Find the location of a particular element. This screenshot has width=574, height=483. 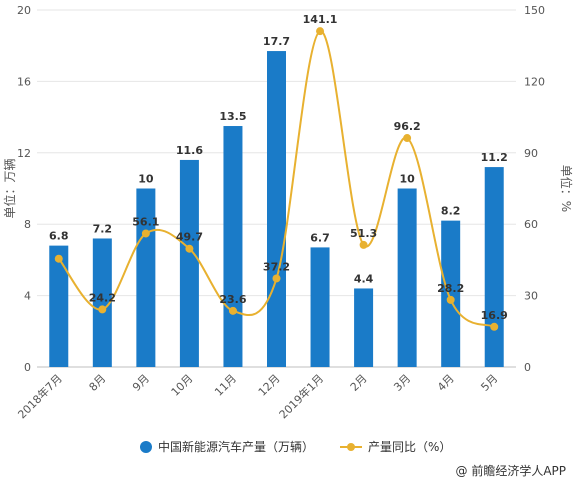

bar-data-label: 4.4 is located at coordinates (364, 278).